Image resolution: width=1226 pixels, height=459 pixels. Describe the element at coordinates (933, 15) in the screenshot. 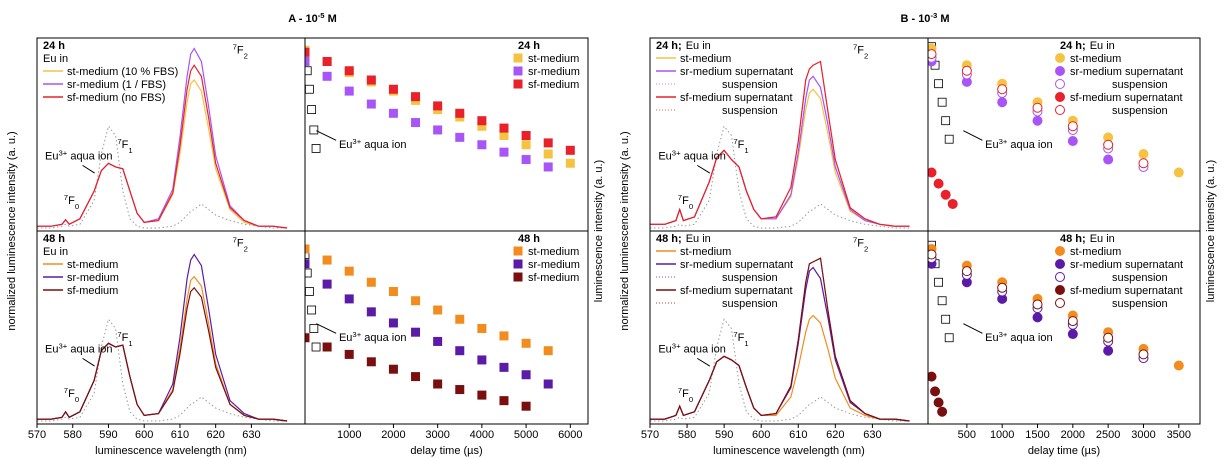

I see `text-part: -3` at that location.